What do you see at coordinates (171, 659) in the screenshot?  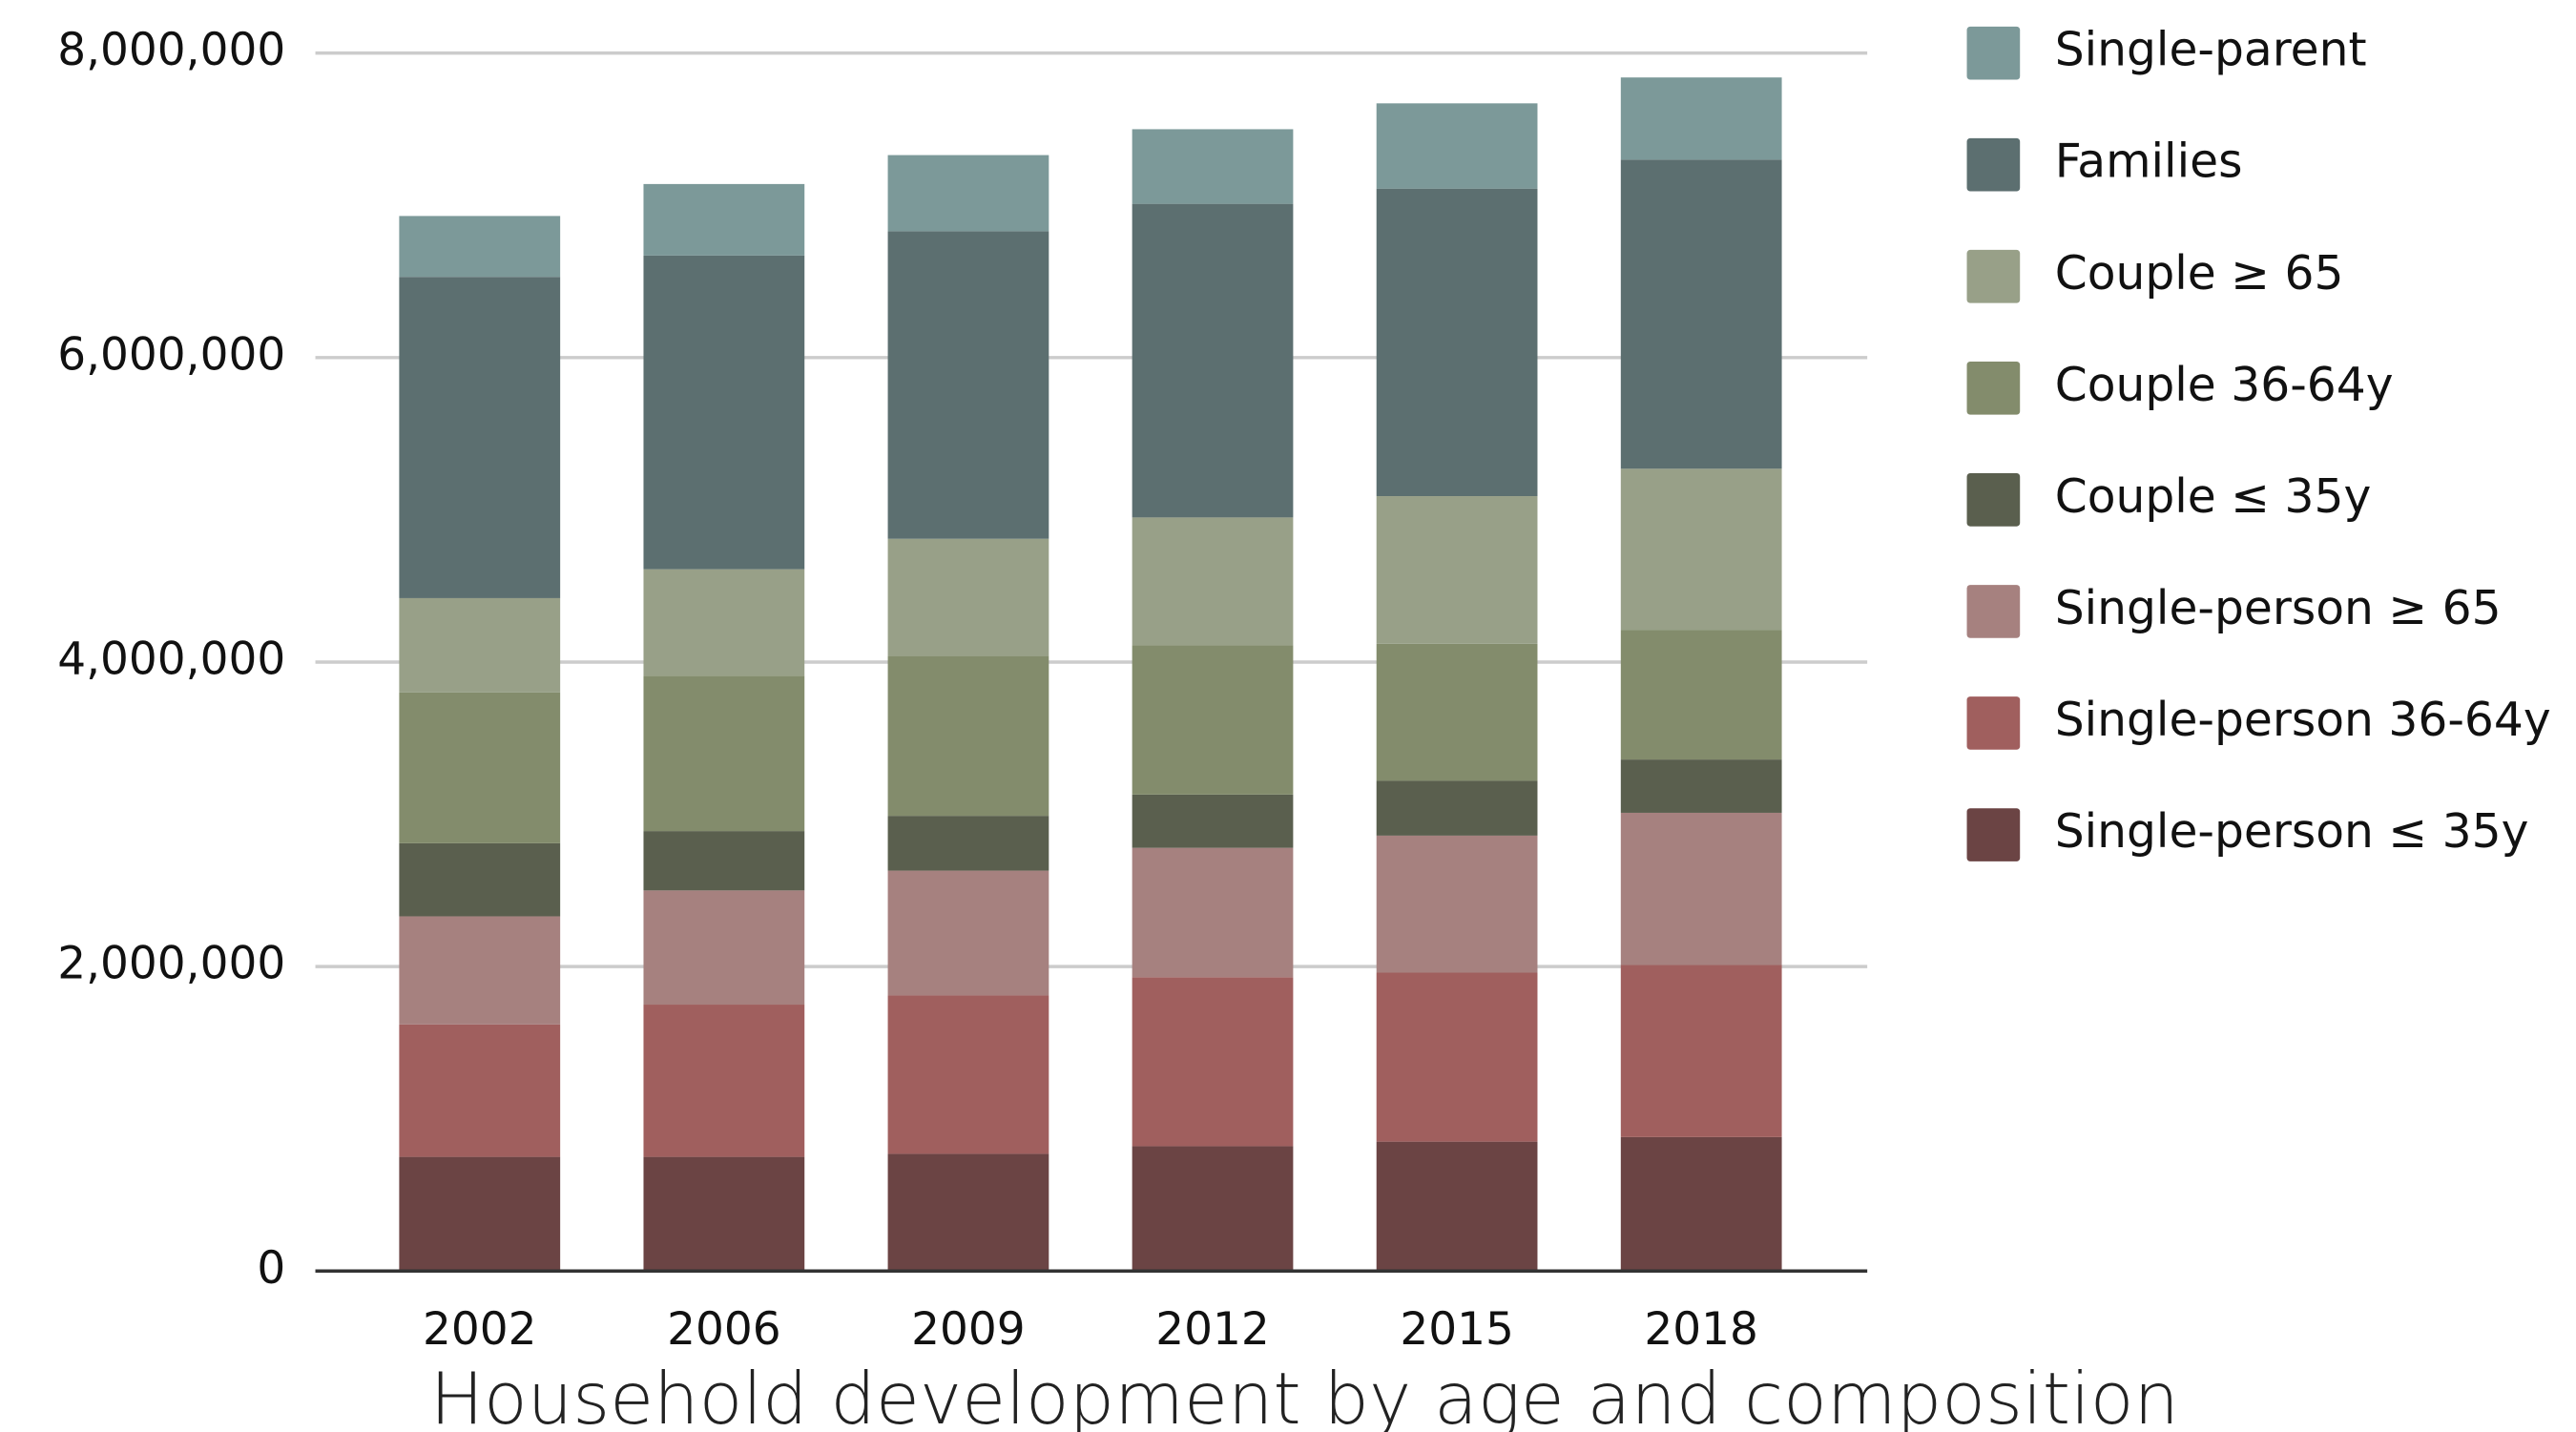 I see `y-tick-label: 4,000,000` at bounding box center [171, 659].